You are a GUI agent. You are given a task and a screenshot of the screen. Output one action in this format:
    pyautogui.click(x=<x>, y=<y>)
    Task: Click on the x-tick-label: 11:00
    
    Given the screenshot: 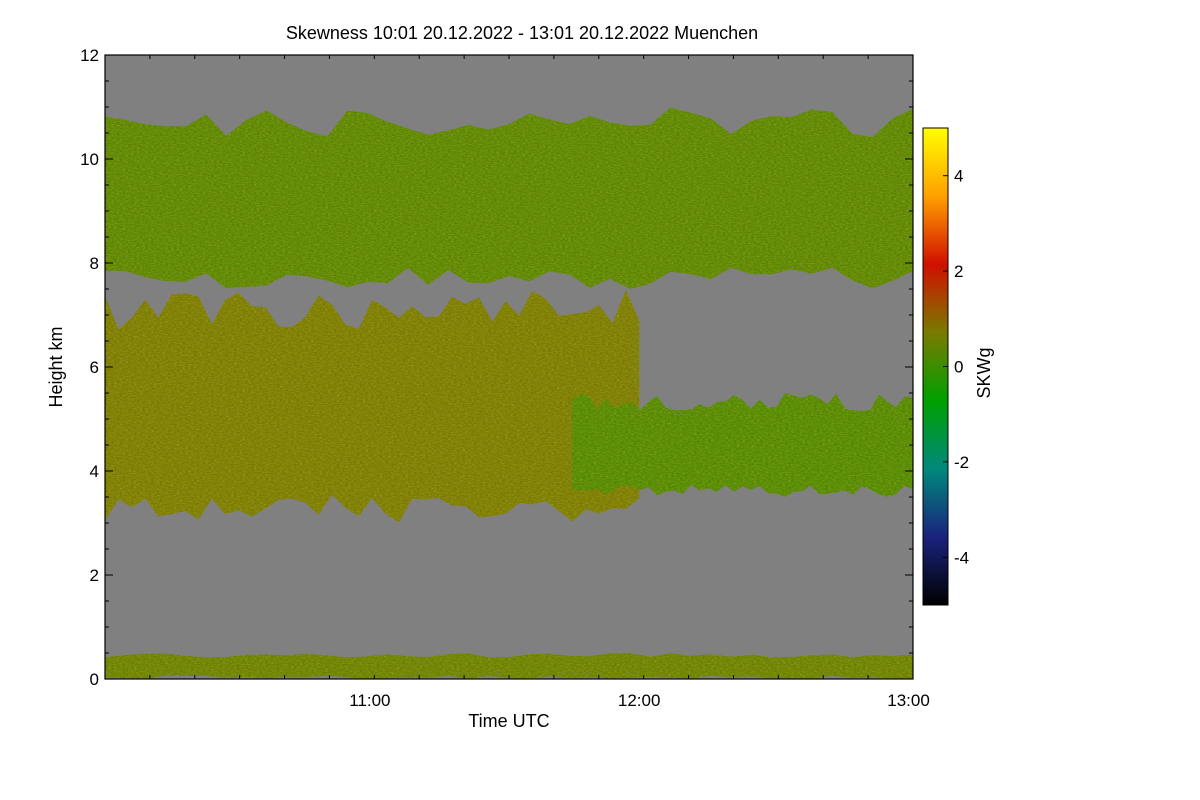 What is the action you would take?
    pyautogui.click(x=369, y=700)
    